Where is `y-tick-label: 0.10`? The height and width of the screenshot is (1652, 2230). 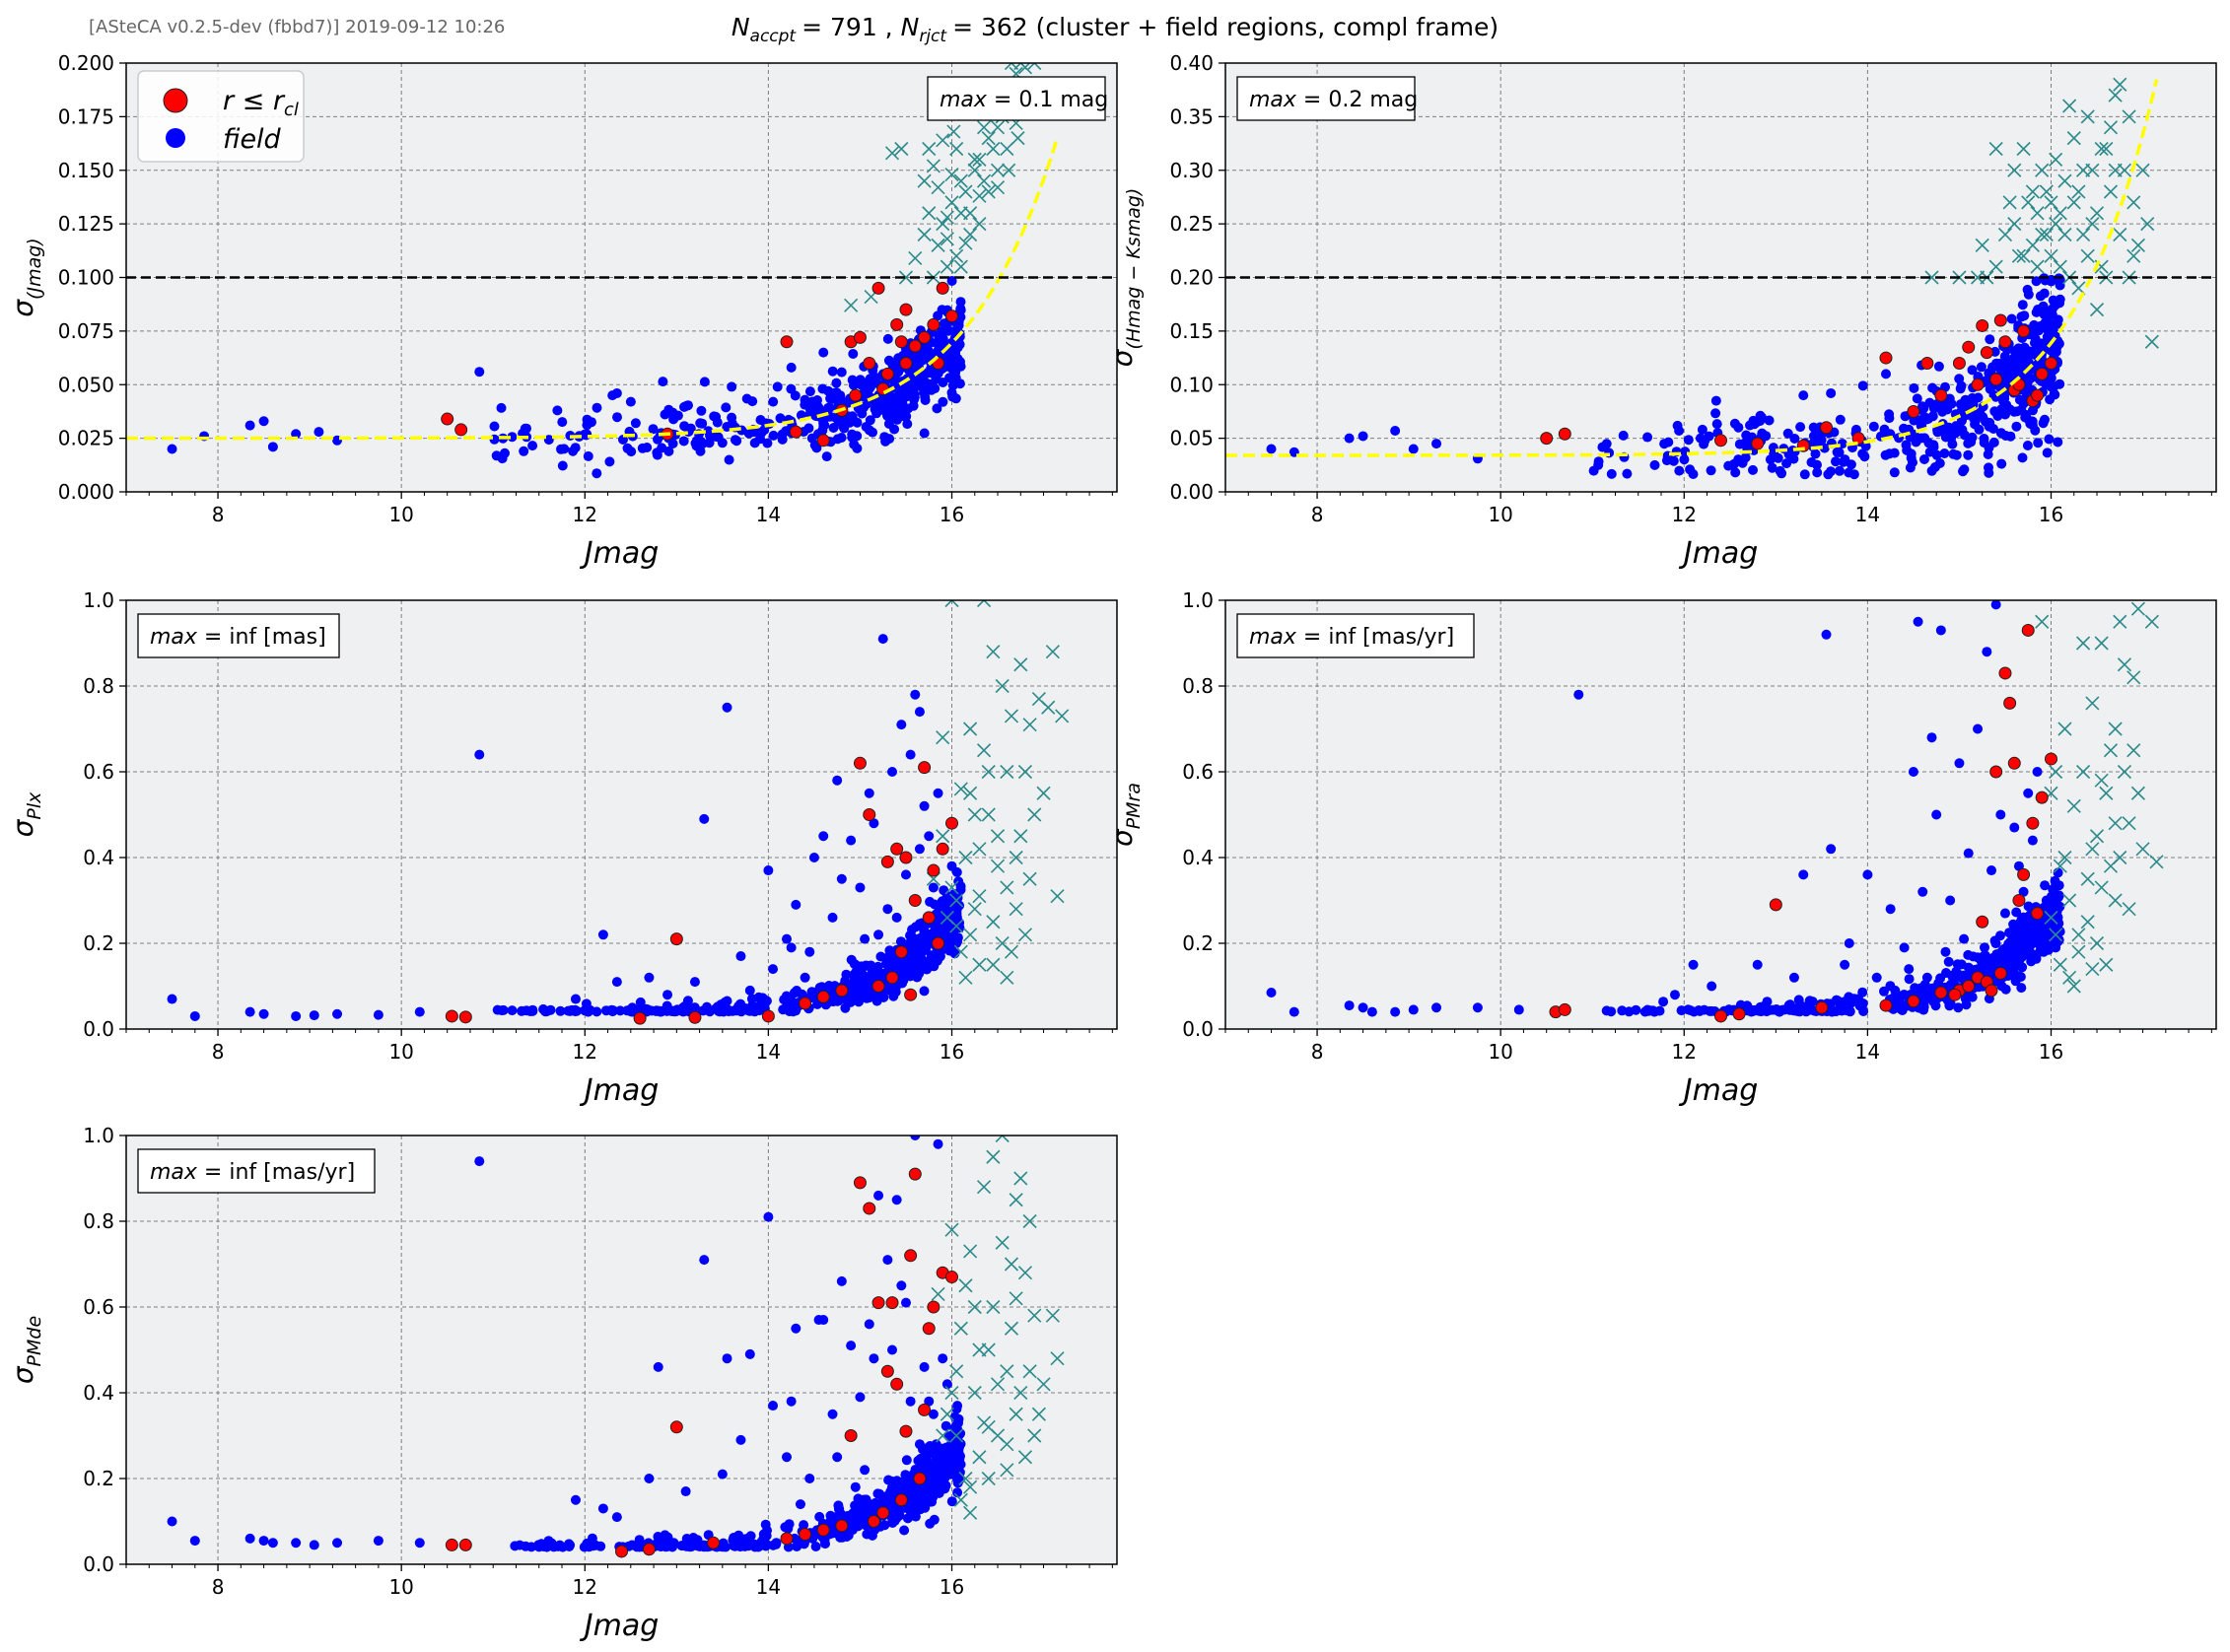 y-tick-label: 0.10 is located at coordinates (1191, 384).